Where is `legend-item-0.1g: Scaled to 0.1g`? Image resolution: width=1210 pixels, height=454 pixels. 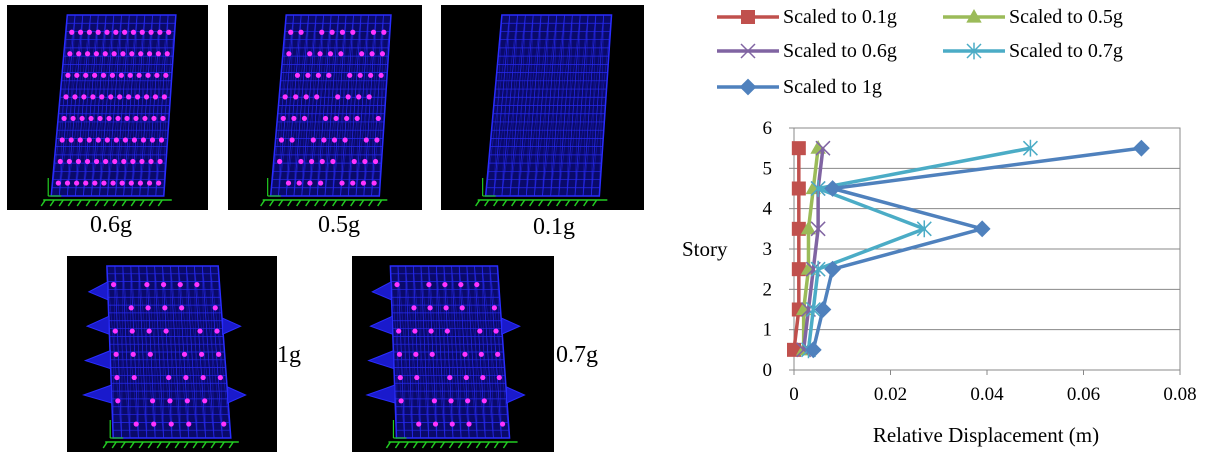 legend-item-0.1g: Scaled to 0.1g is located at coordinates (806, 17).